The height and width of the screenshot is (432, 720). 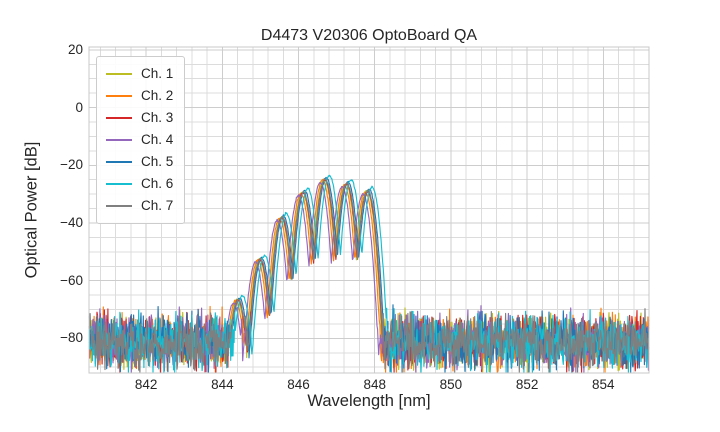 What do you see at coordinates (369, 401) in the screenshot?
I see `x-axis-label: Wavelength [nm]` at bounding box center [369, 401].